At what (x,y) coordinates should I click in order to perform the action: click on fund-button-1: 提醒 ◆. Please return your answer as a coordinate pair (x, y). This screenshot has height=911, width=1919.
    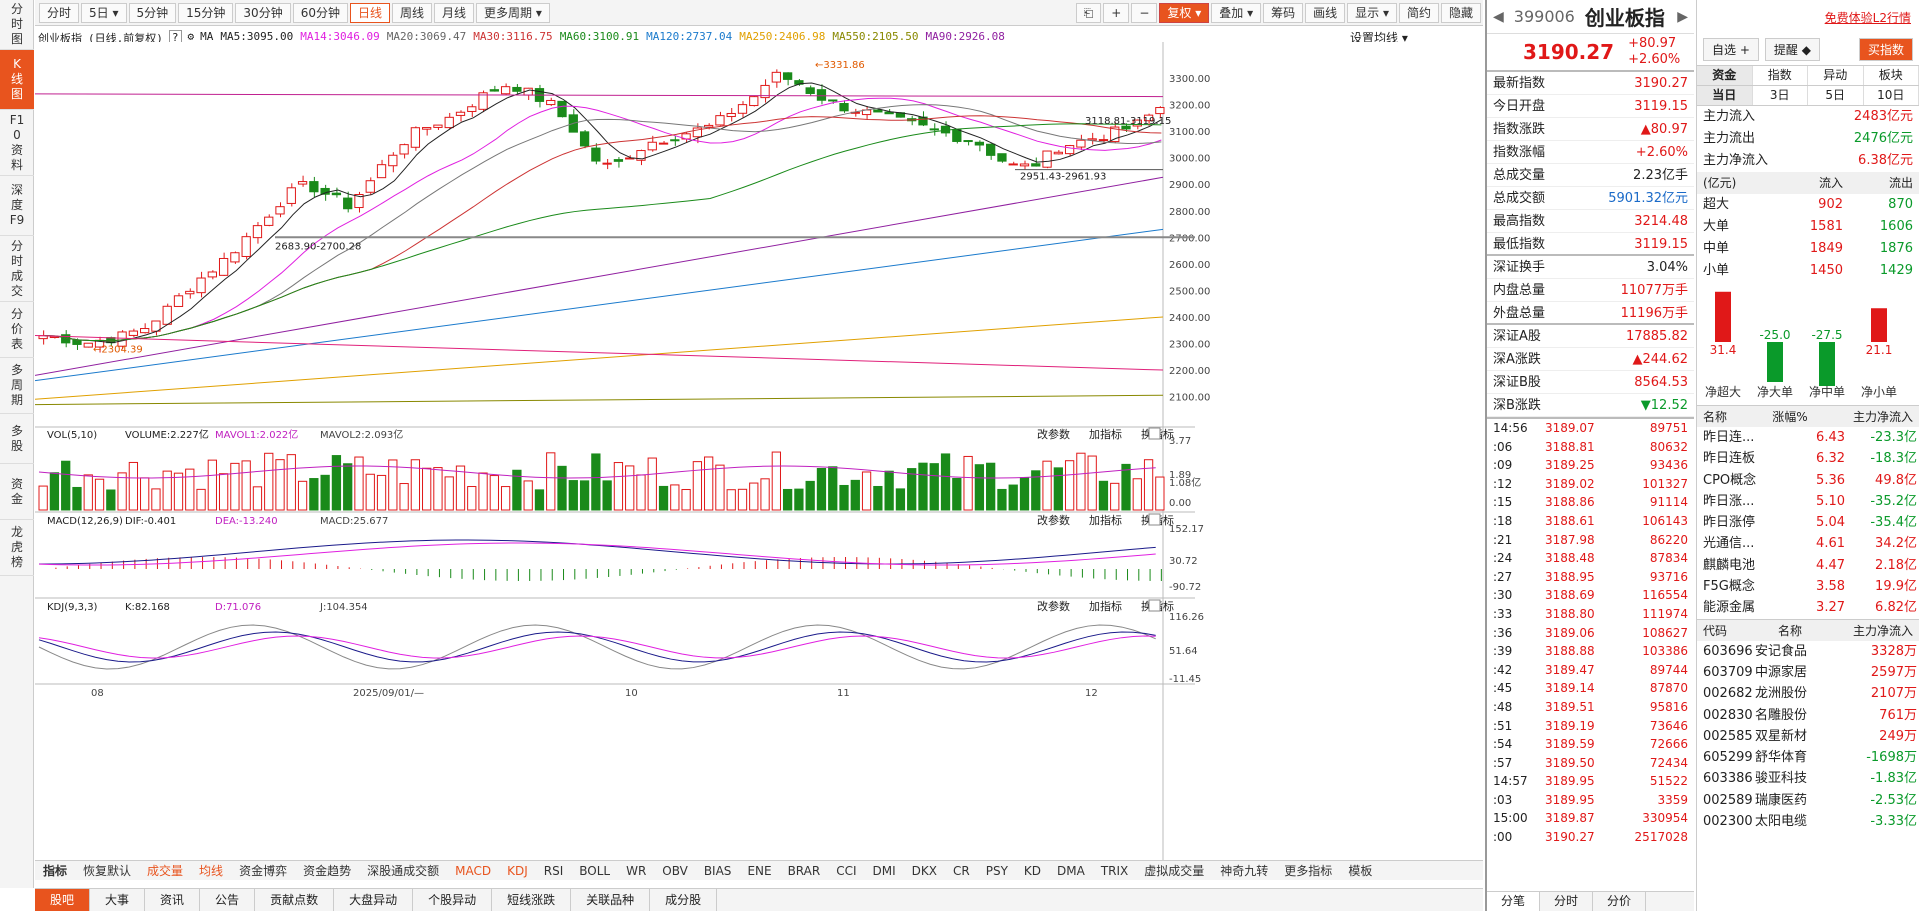
    Looking at the image, I should click on (1792, 49).